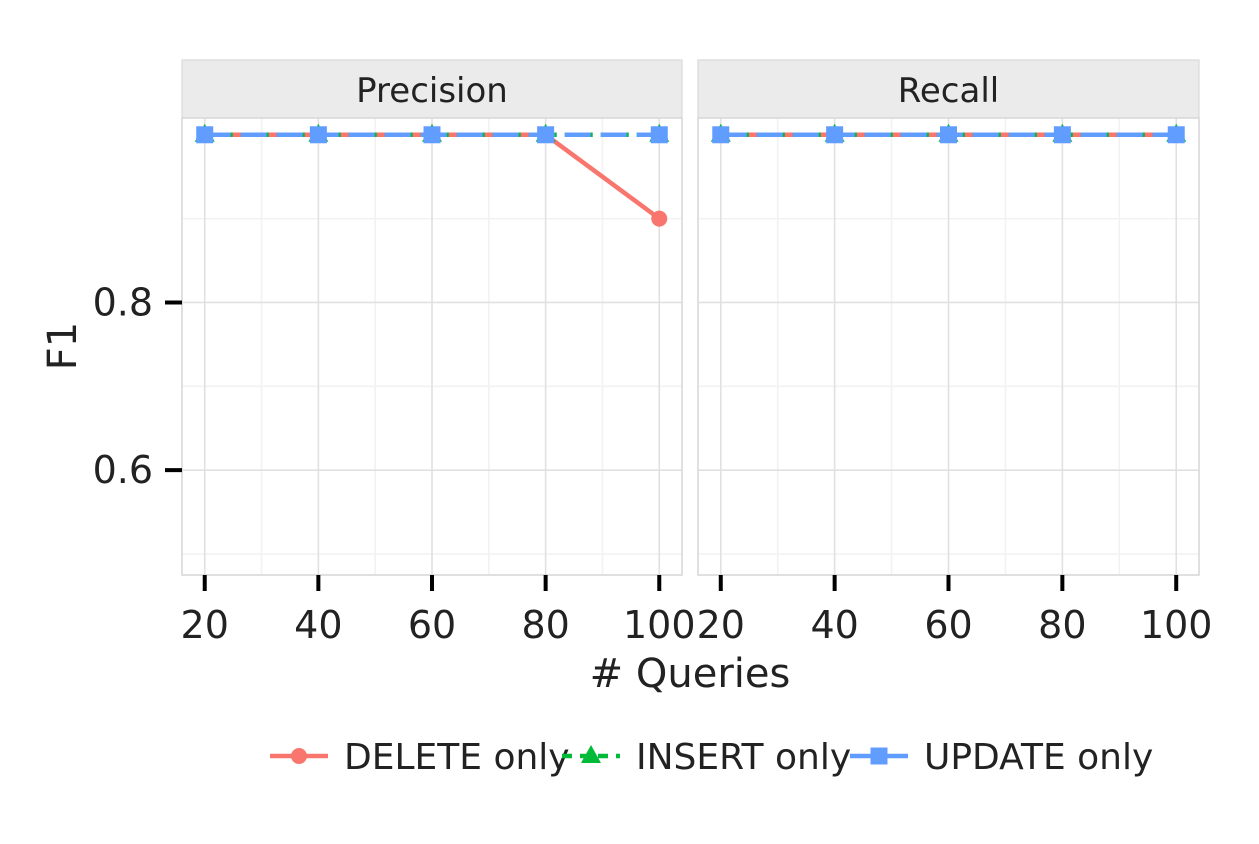  What do you see at coordinates (63, 346) in the screenshot?
I see `y-axis-title: F1` at bounding box center [63, 346].